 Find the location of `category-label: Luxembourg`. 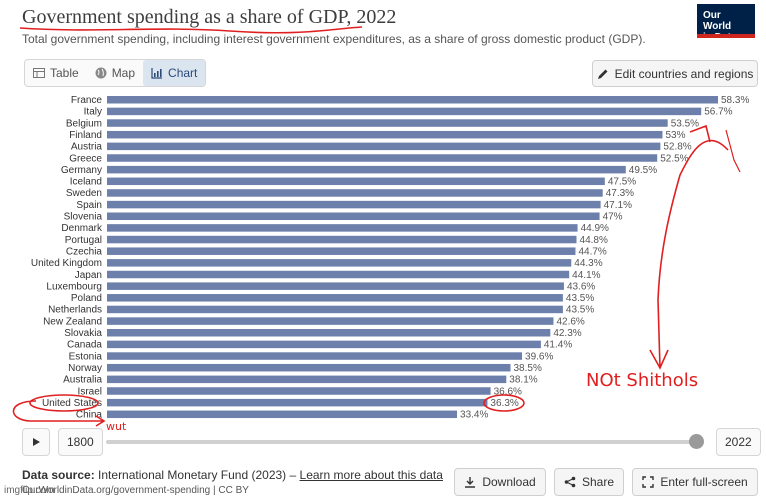

category-label: Luxembourg is located at coordinates (74, 286).